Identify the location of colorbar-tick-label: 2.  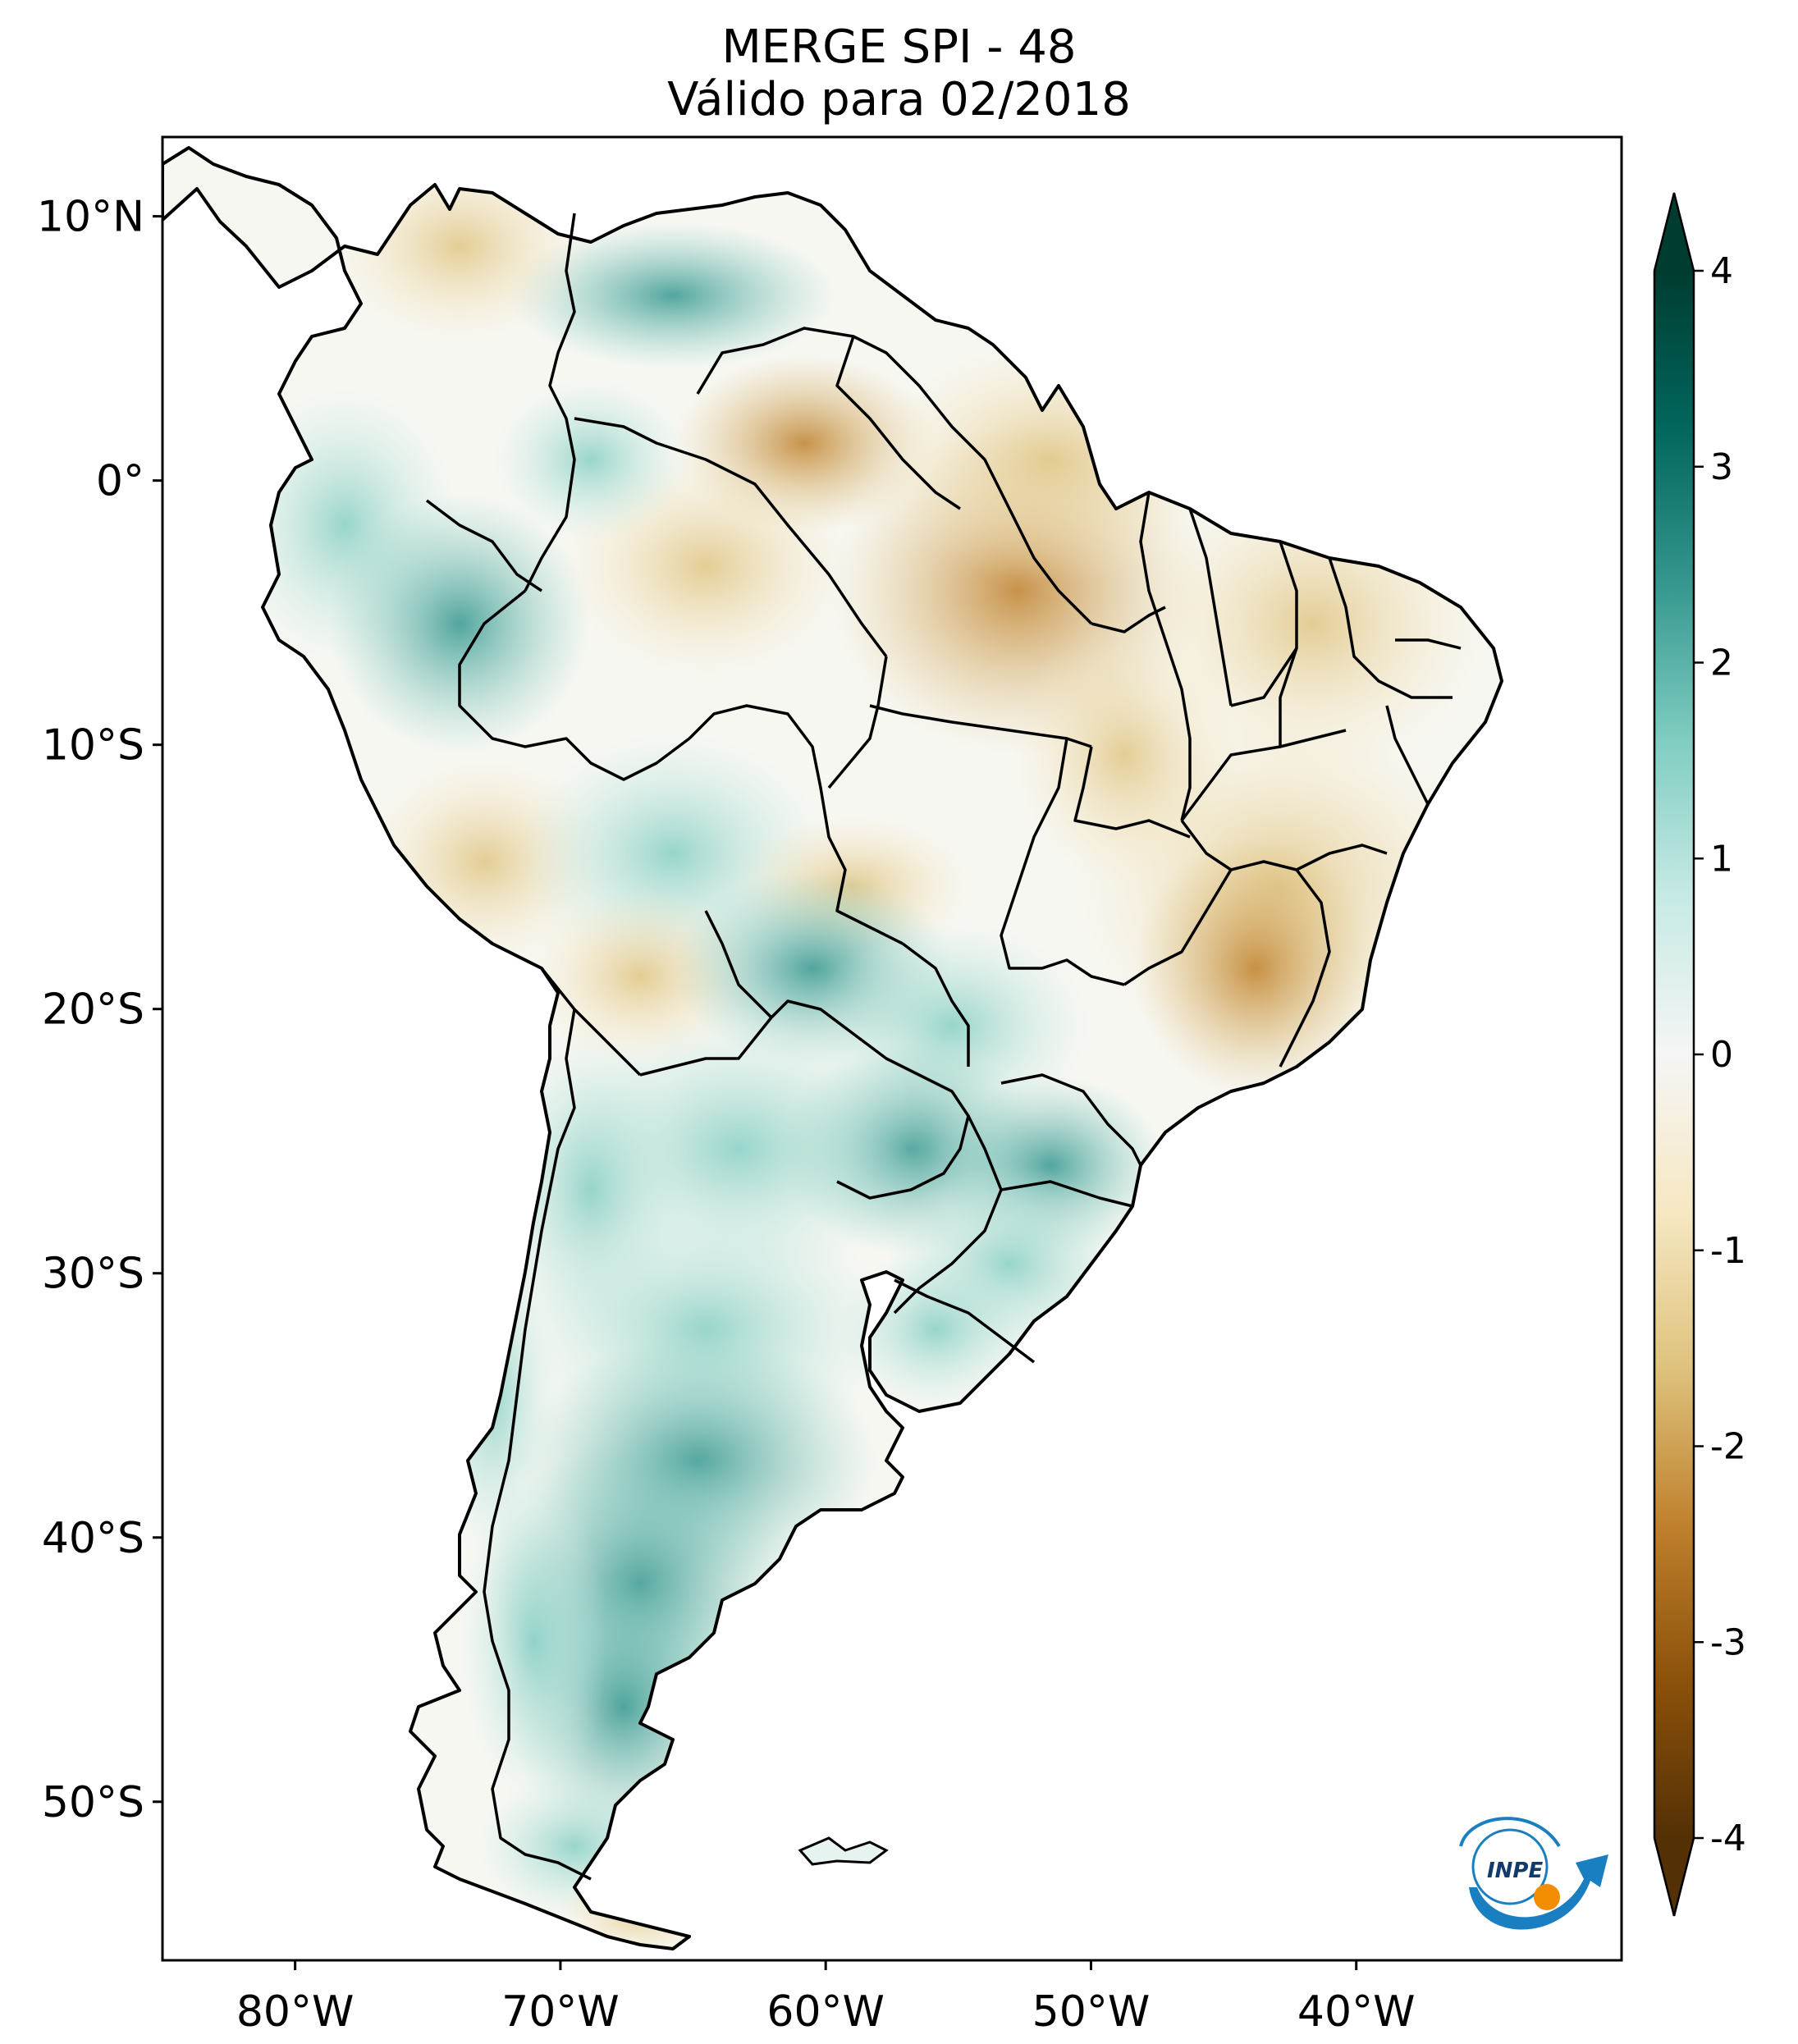
(1721, 663).